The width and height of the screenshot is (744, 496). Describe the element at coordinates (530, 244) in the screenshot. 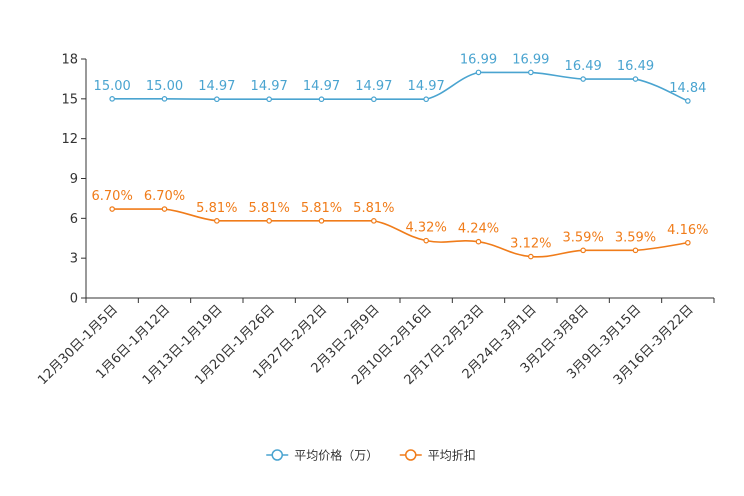

I see `data-label: 3.12%` at that location.